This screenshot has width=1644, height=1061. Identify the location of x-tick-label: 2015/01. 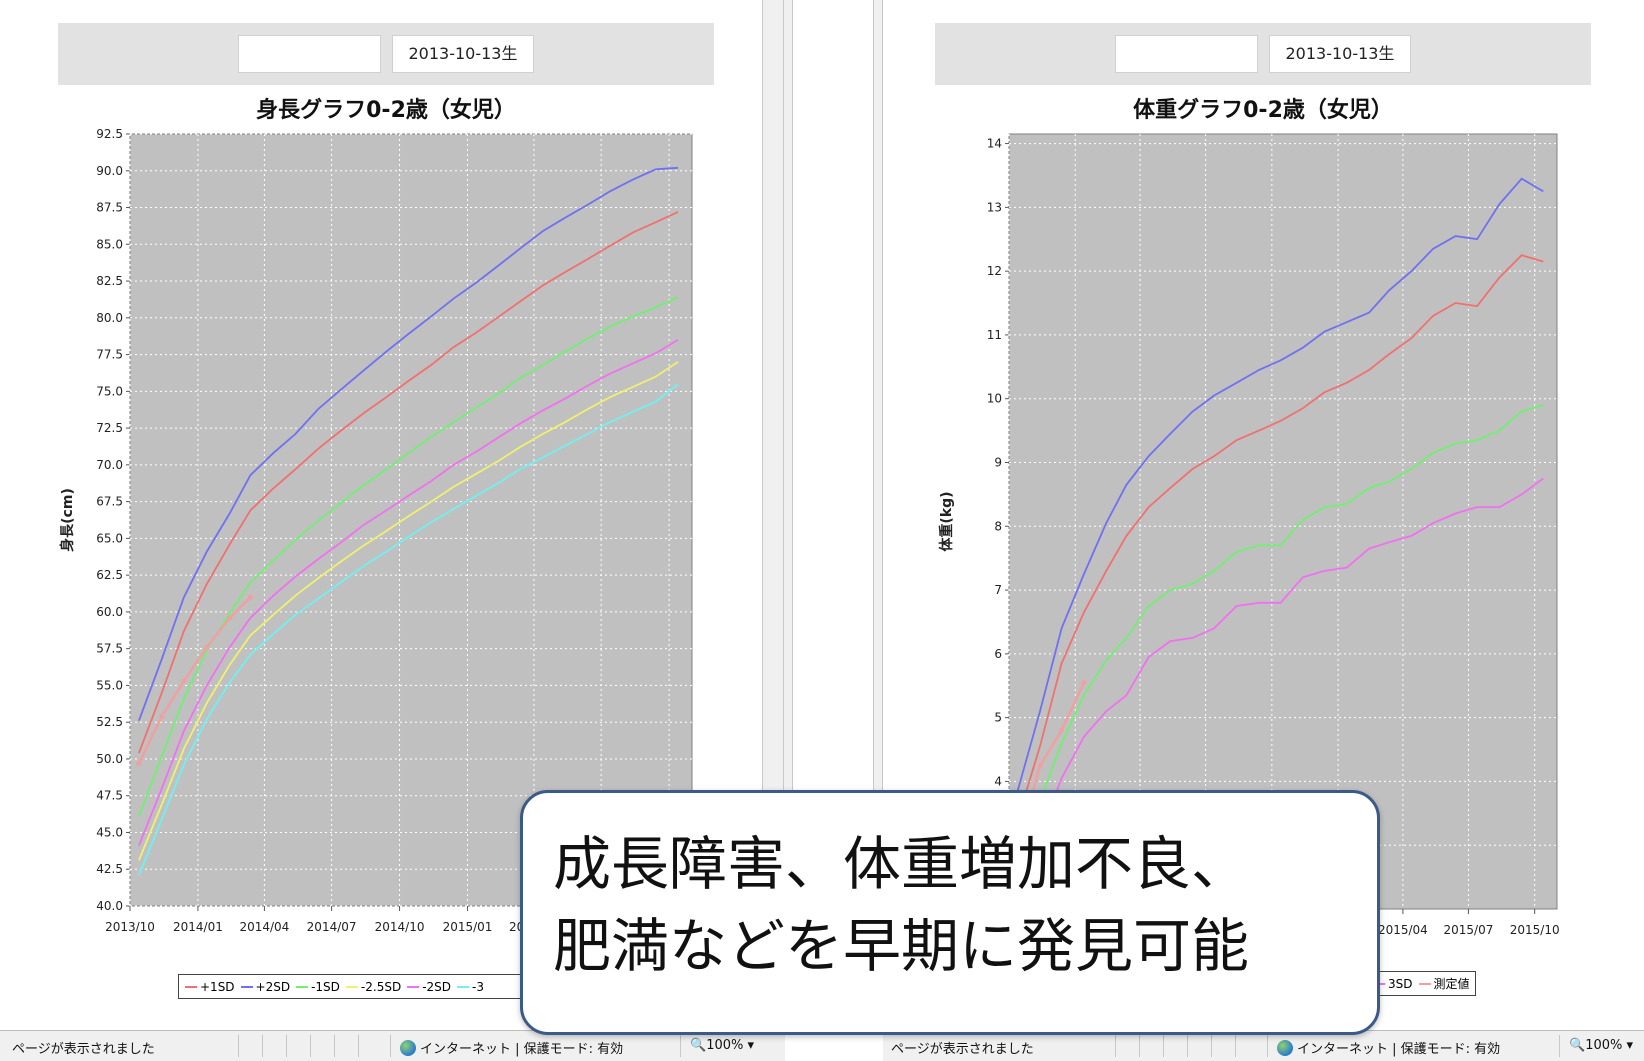
(468, 927).